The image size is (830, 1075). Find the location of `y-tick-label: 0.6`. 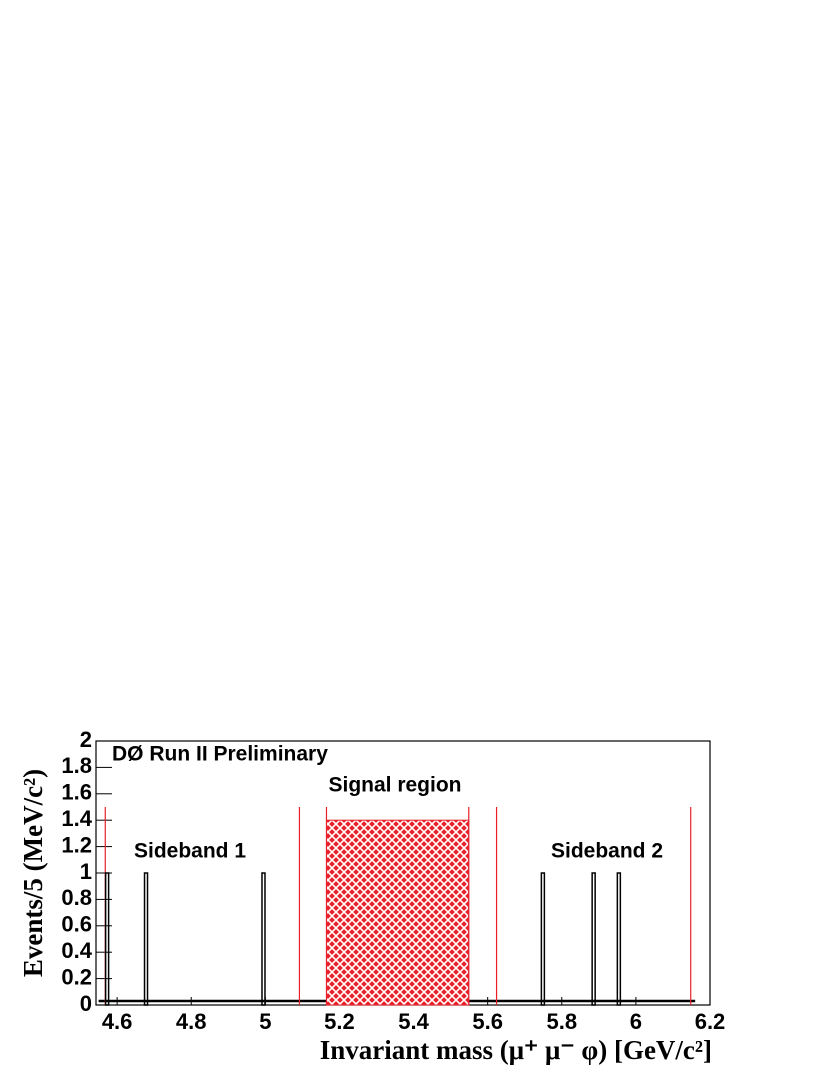

y-tick-label: 0.6 is located at coordinates (76, 924).